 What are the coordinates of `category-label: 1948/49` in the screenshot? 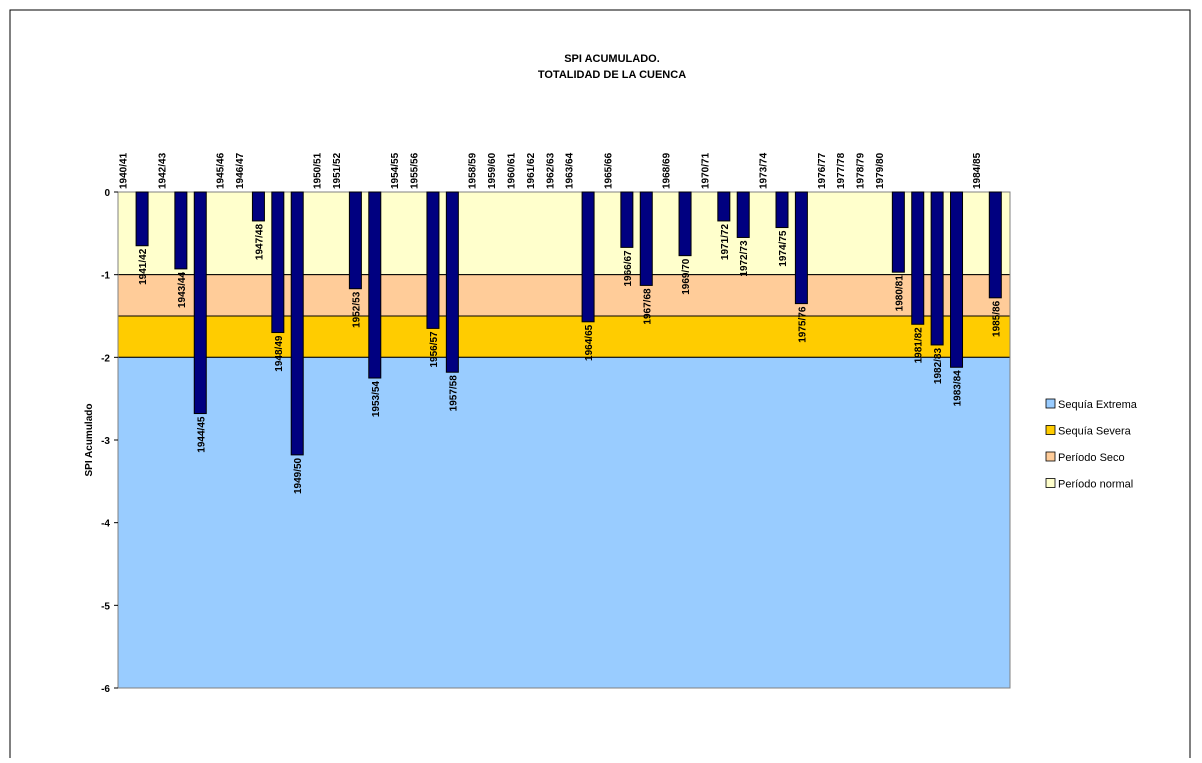 It's located at (279, 353).